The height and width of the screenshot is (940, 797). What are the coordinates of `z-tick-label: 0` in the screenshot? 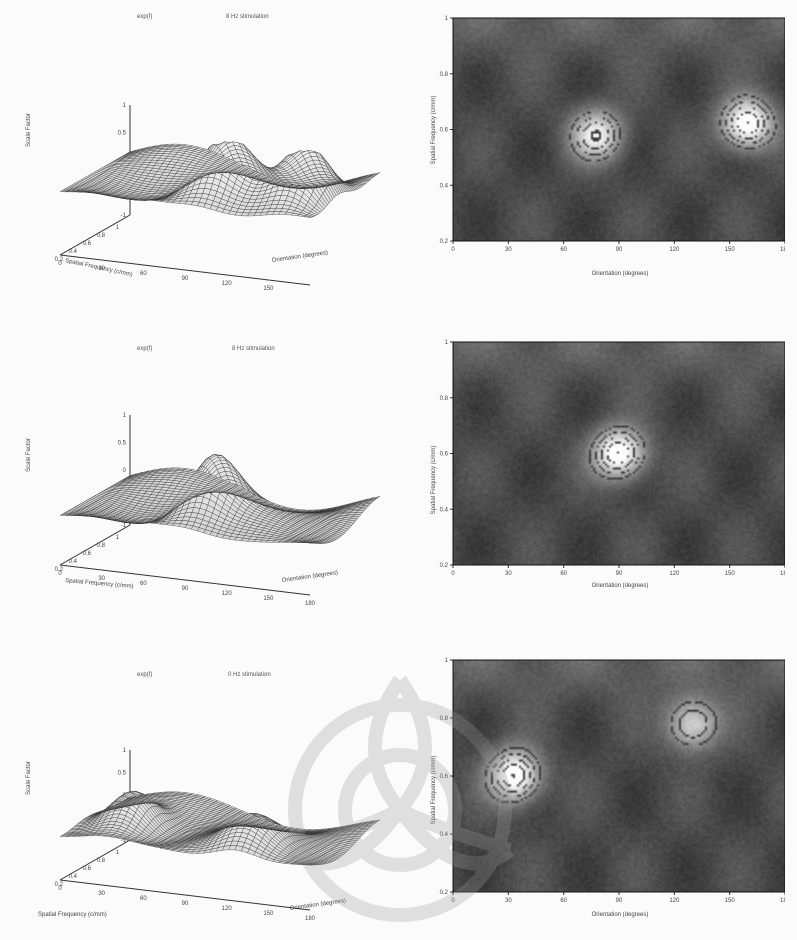 It's located at (125, 471).